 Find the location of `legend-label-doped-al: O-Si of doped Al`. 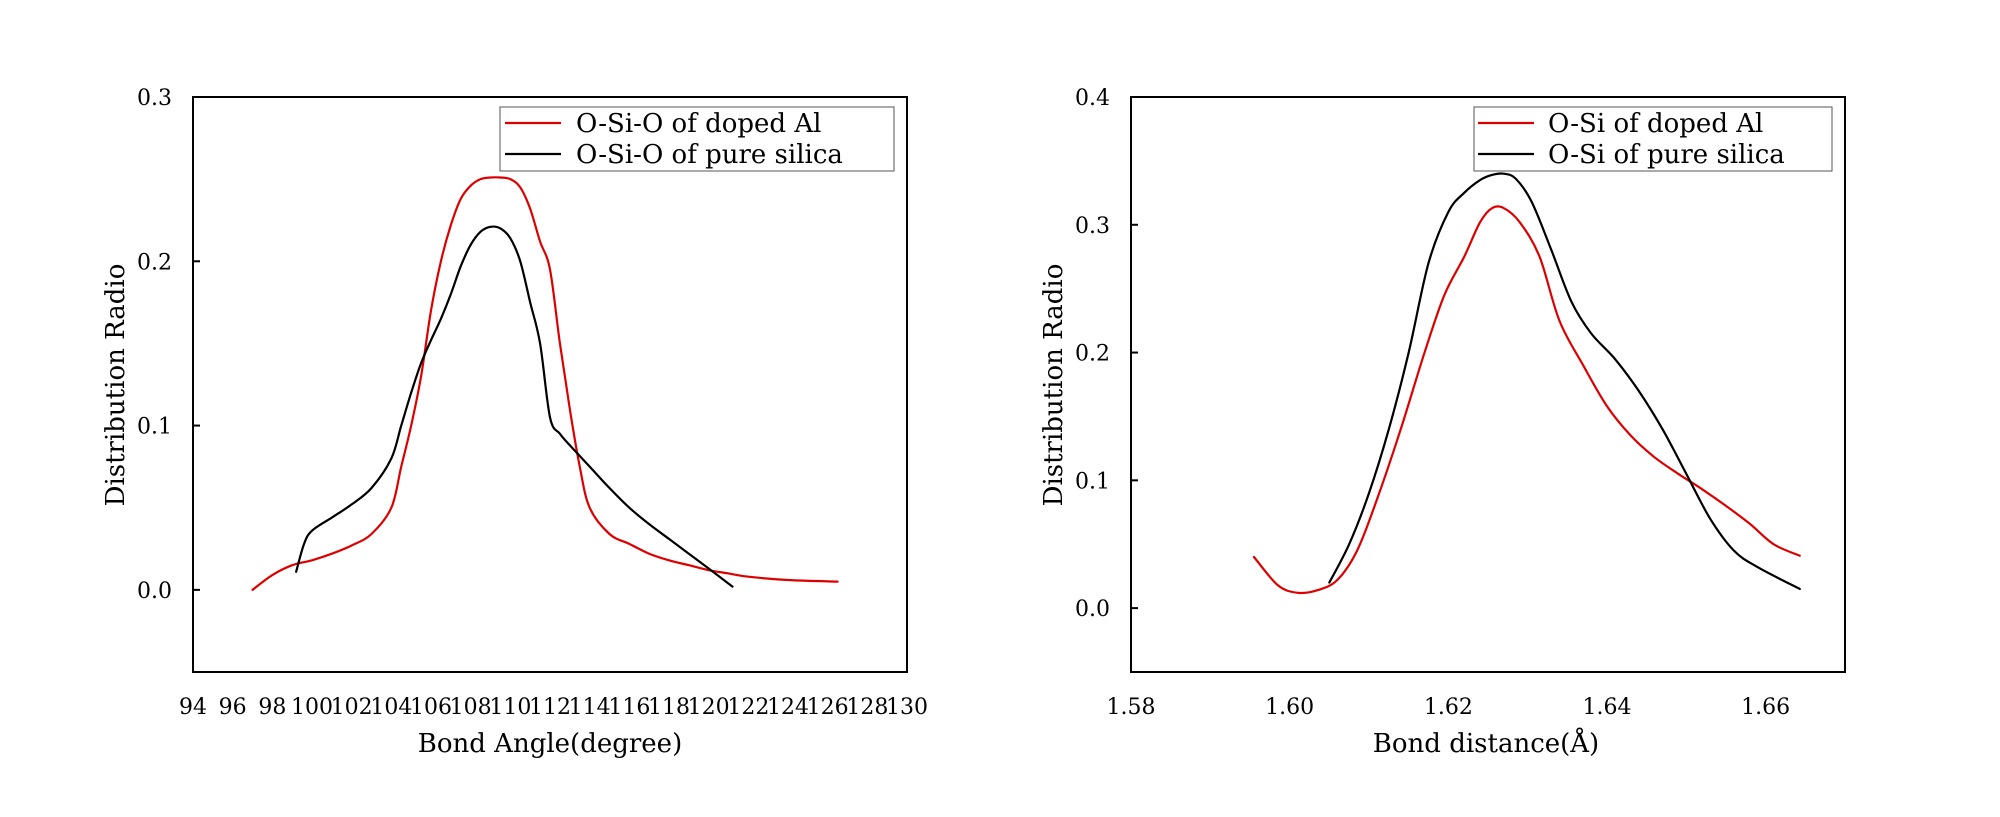

legend-label-doped-al: O-Si of doped Al is located at coordinates (1655, 124).